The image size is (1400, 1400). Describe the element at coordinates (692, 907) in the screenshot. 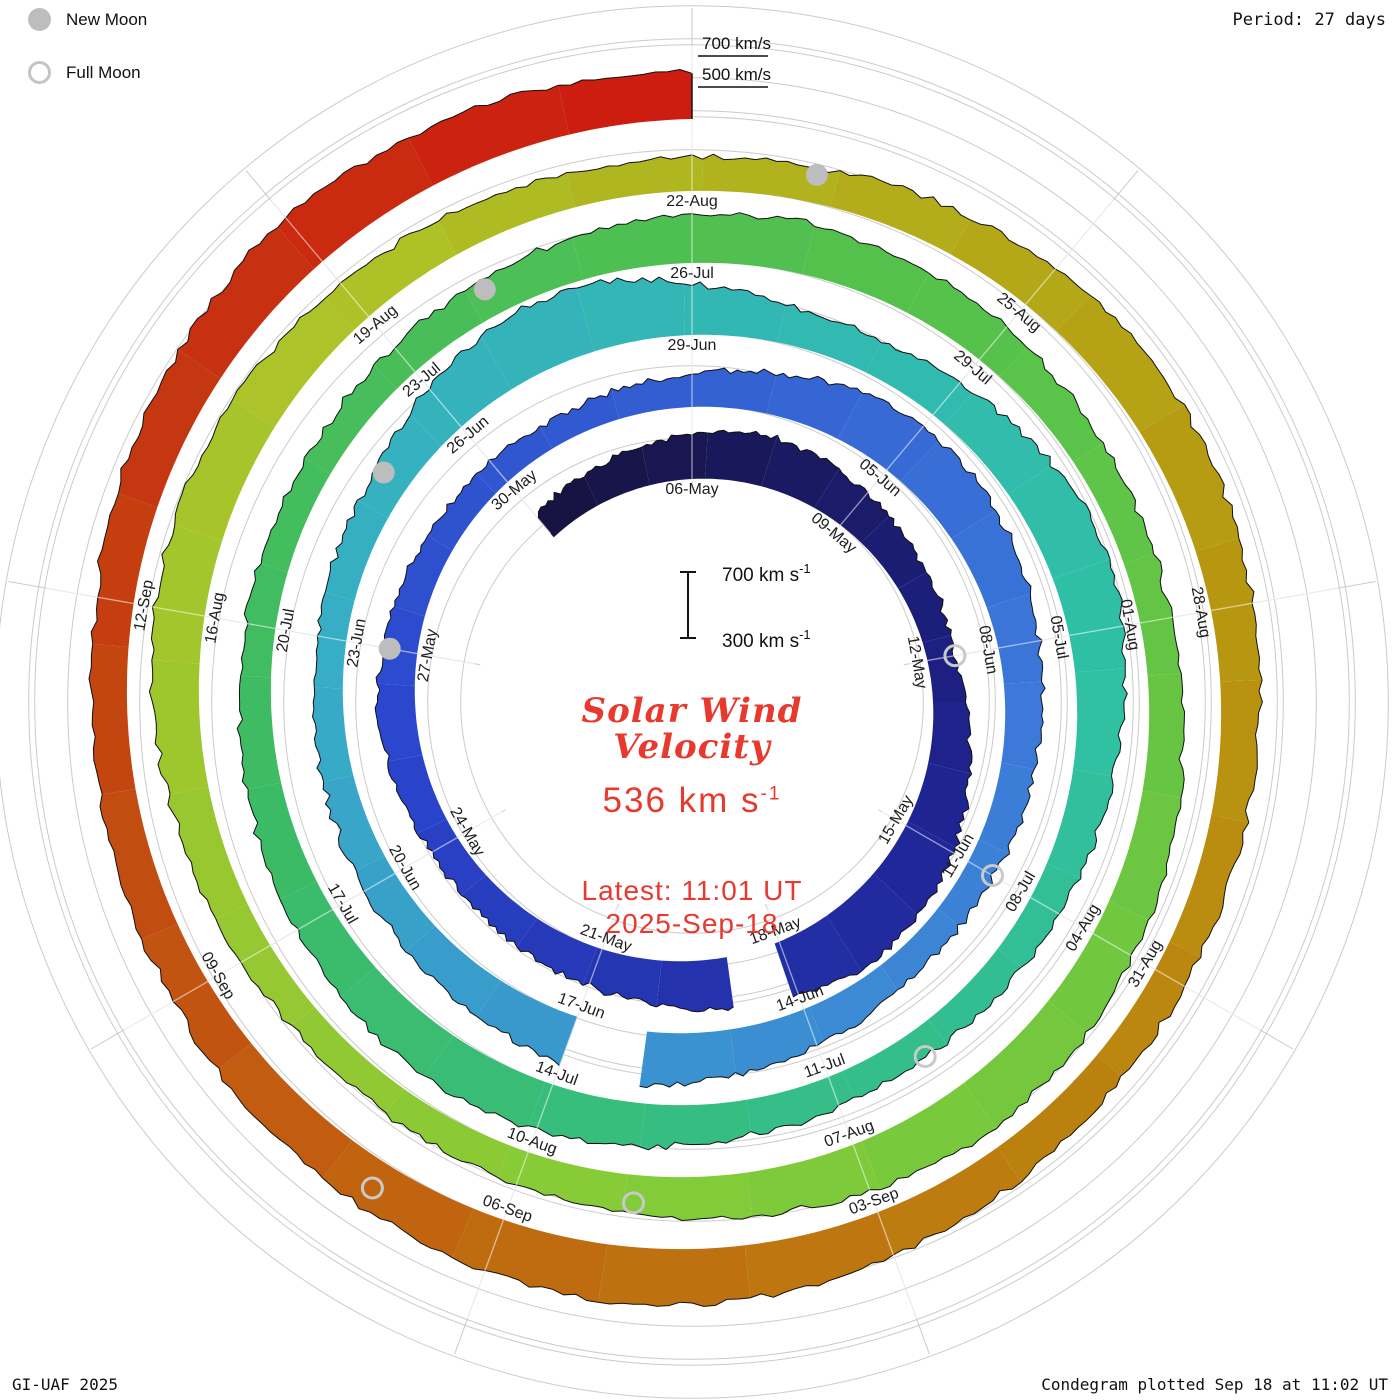

I see `latest-timestamp: Latest: 11:01 UT 2025-Sep-18` at that location.